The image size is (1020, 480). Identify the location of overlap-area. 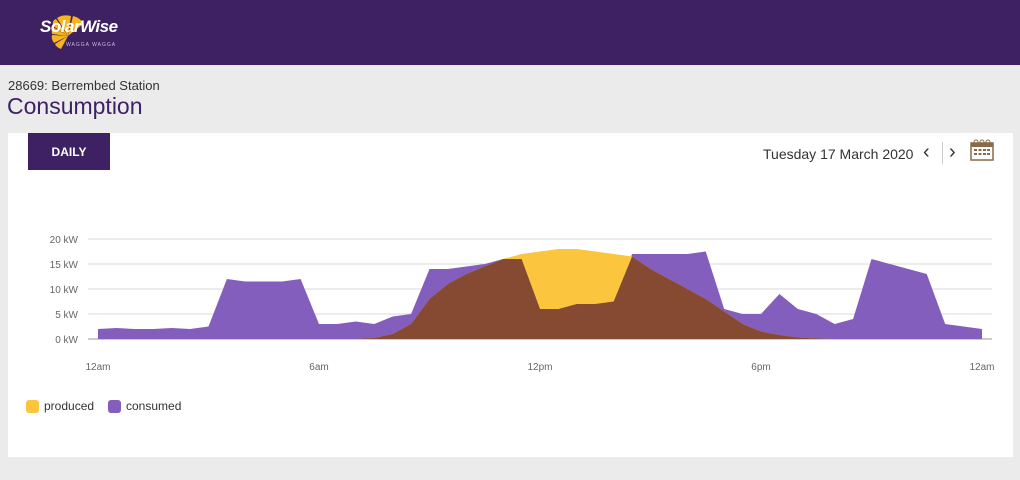
(540, 297).